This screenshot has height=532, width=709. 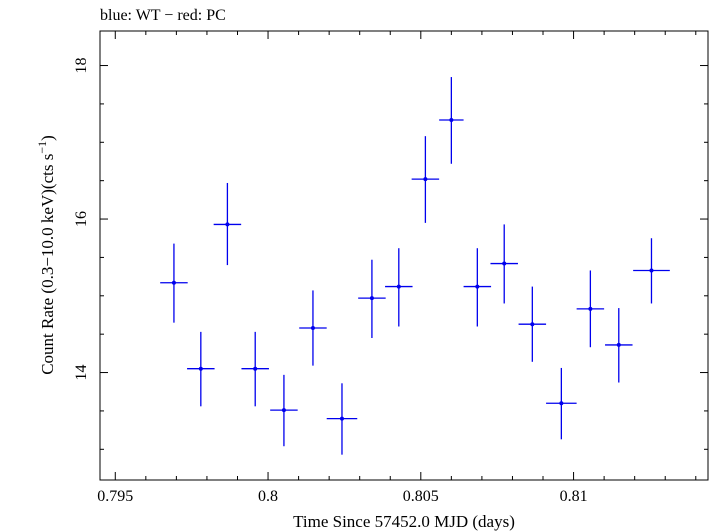 I want to click on x-tick-label: 0.805, so click(x=421, y=496).